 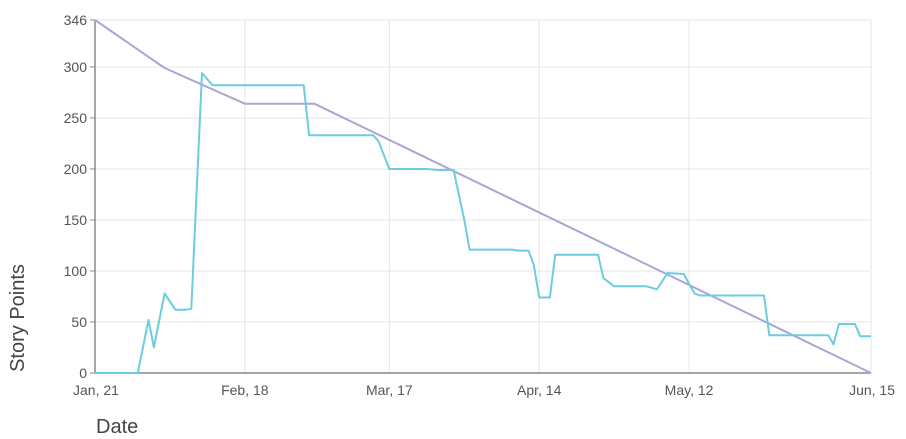 I want to click on y-tick-label: 300, so click(x=76, y=67).